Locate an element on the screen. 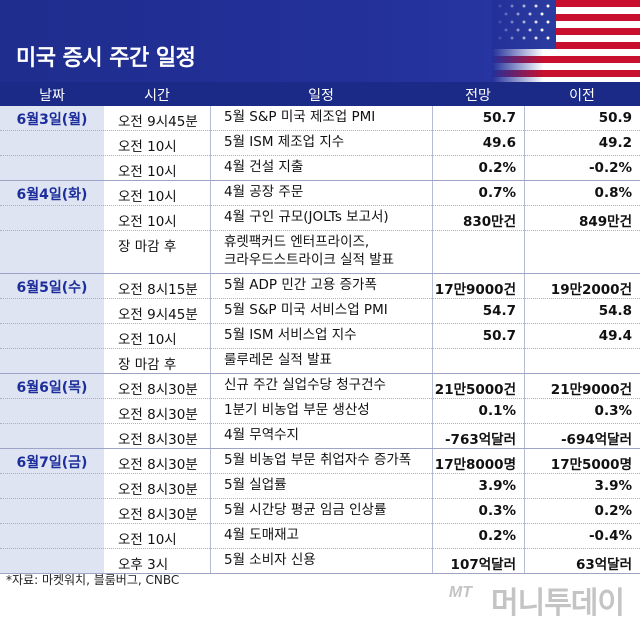 The height and width of the screenshot is (622, 640). table-row: 오전 10시 5월 ISM 제조업 지수 49.6 49.2 is located at coordinates (320, 142).